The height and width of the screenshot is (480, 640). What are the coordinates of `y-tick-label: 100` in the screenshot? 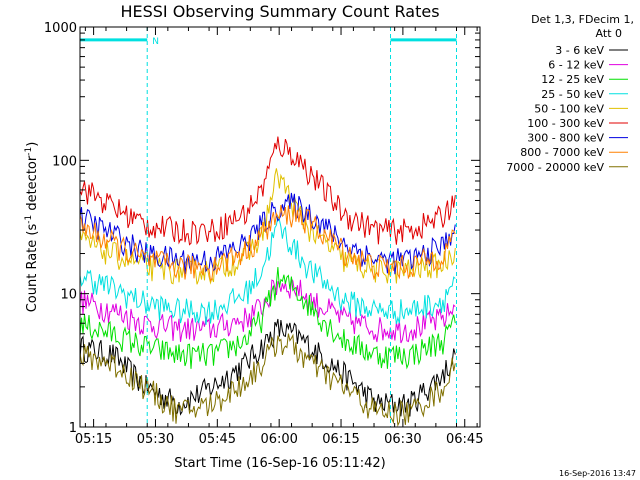 It's located at (64, 161).